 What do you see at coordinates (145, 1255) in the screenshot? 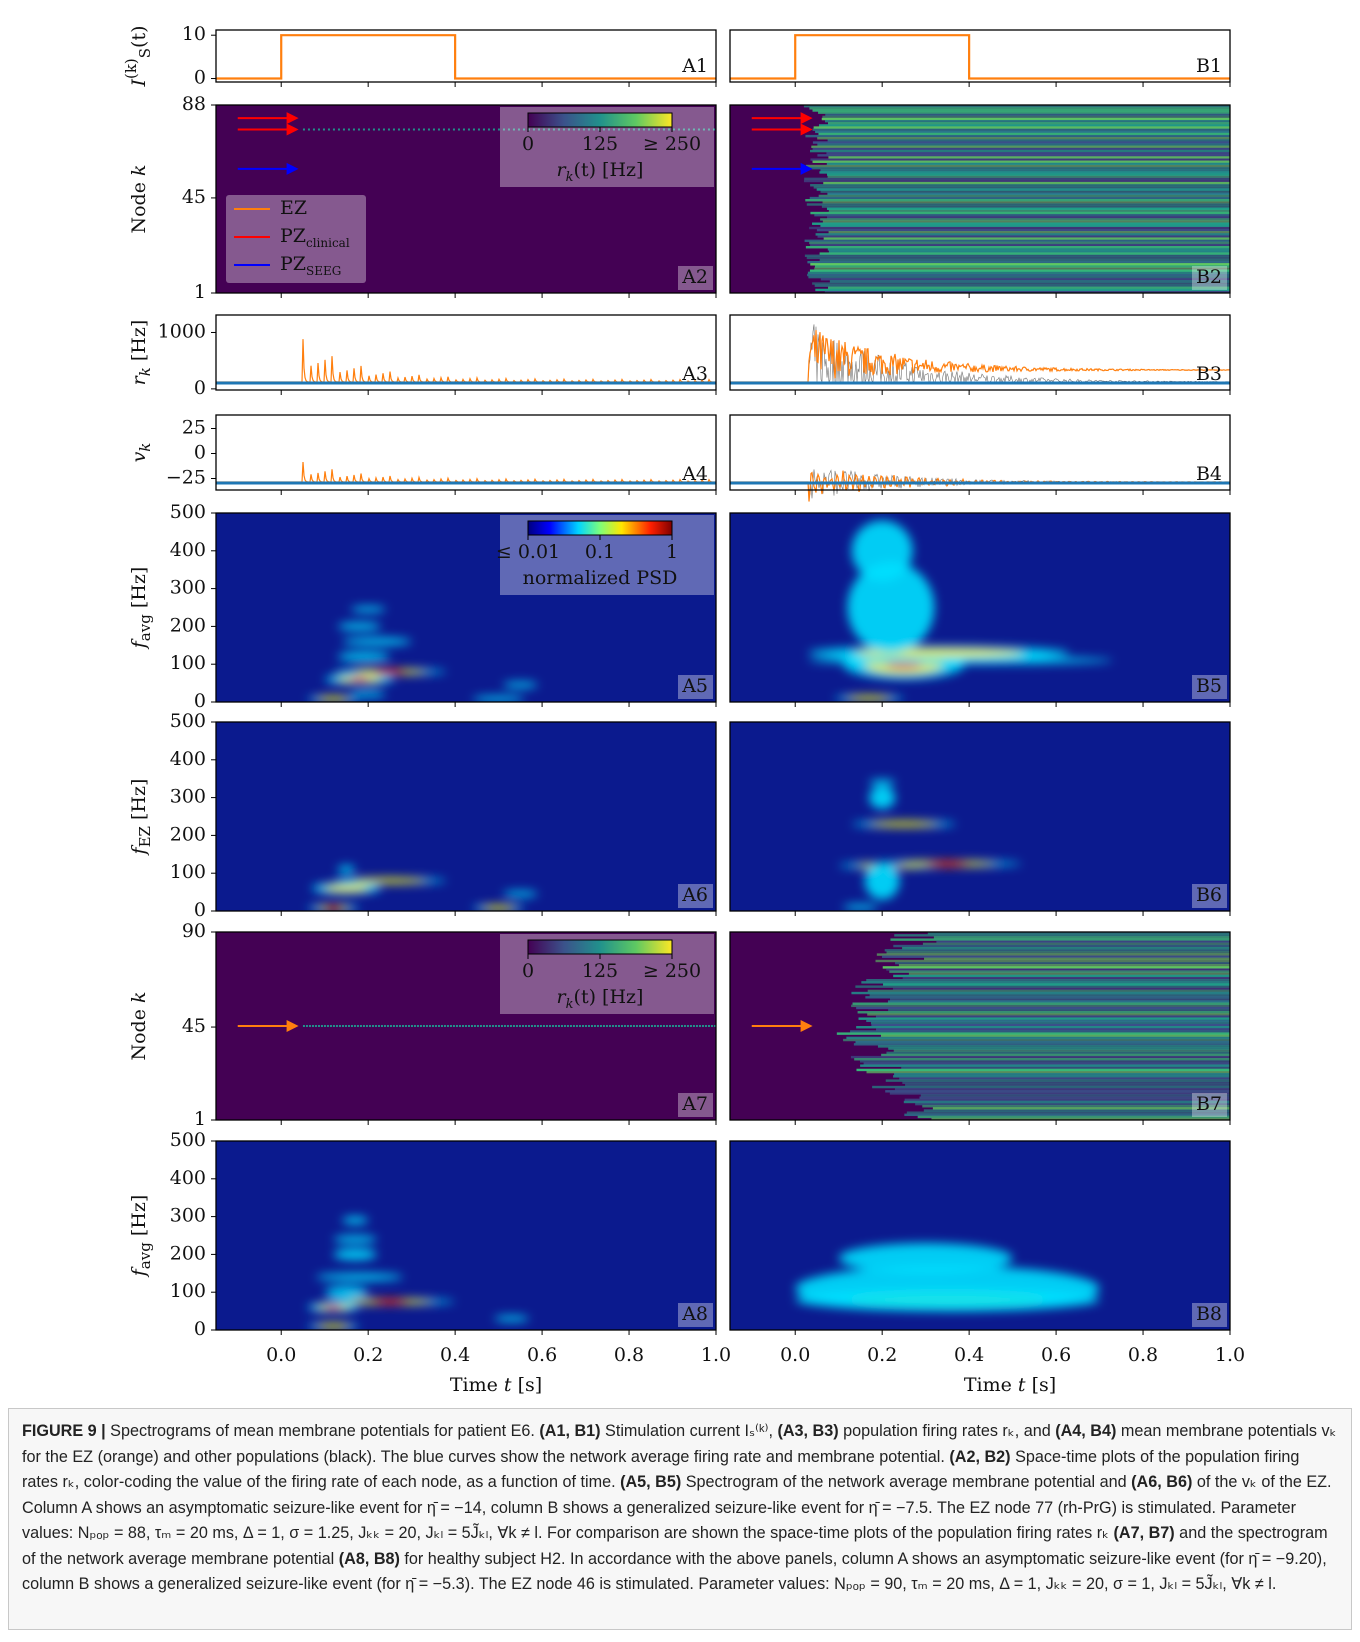
I see `text-part: avg` at bounding box center [145, 1255].